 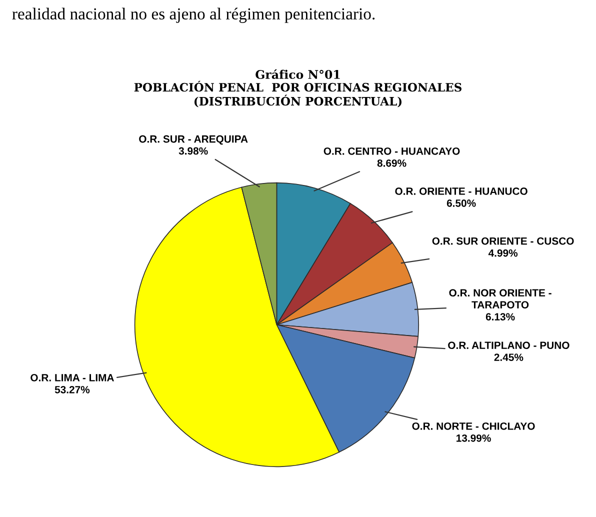 I want to click on data-label: 4.99%, so click(x=503, y=253).